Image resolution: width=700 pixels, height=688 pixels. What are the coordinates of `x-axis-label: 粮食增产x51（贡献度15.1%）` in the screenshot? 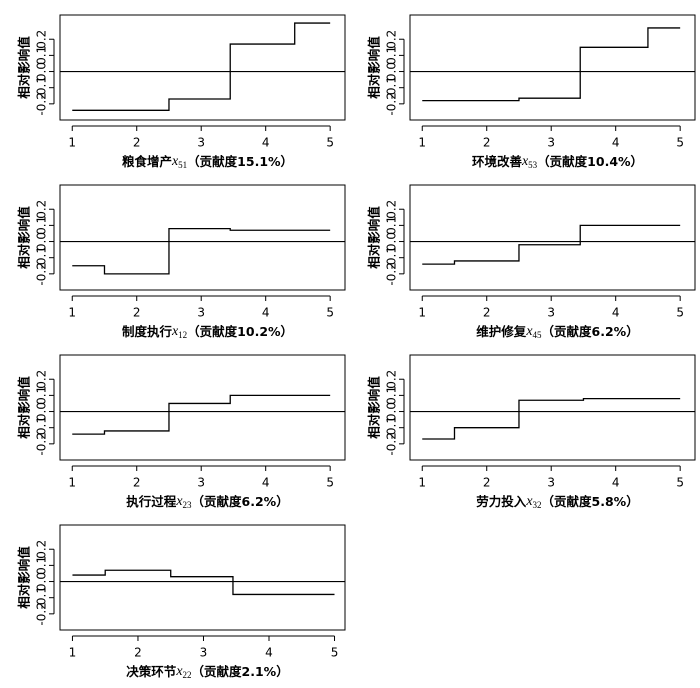 It's located at (207, 162).